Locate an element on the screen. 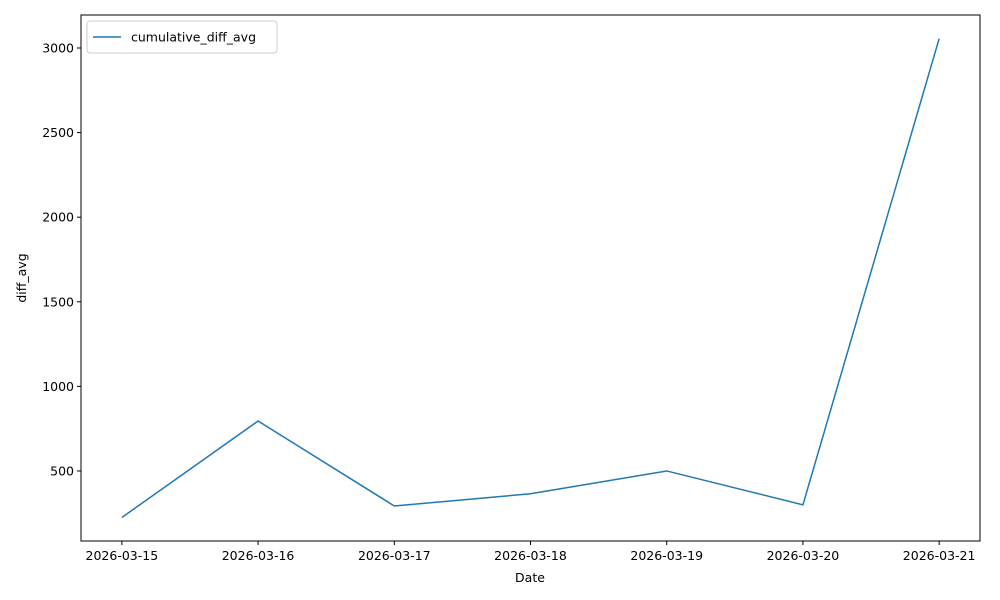  legend-label: cumulative_diff_avg is located at coordinates (193, 37).